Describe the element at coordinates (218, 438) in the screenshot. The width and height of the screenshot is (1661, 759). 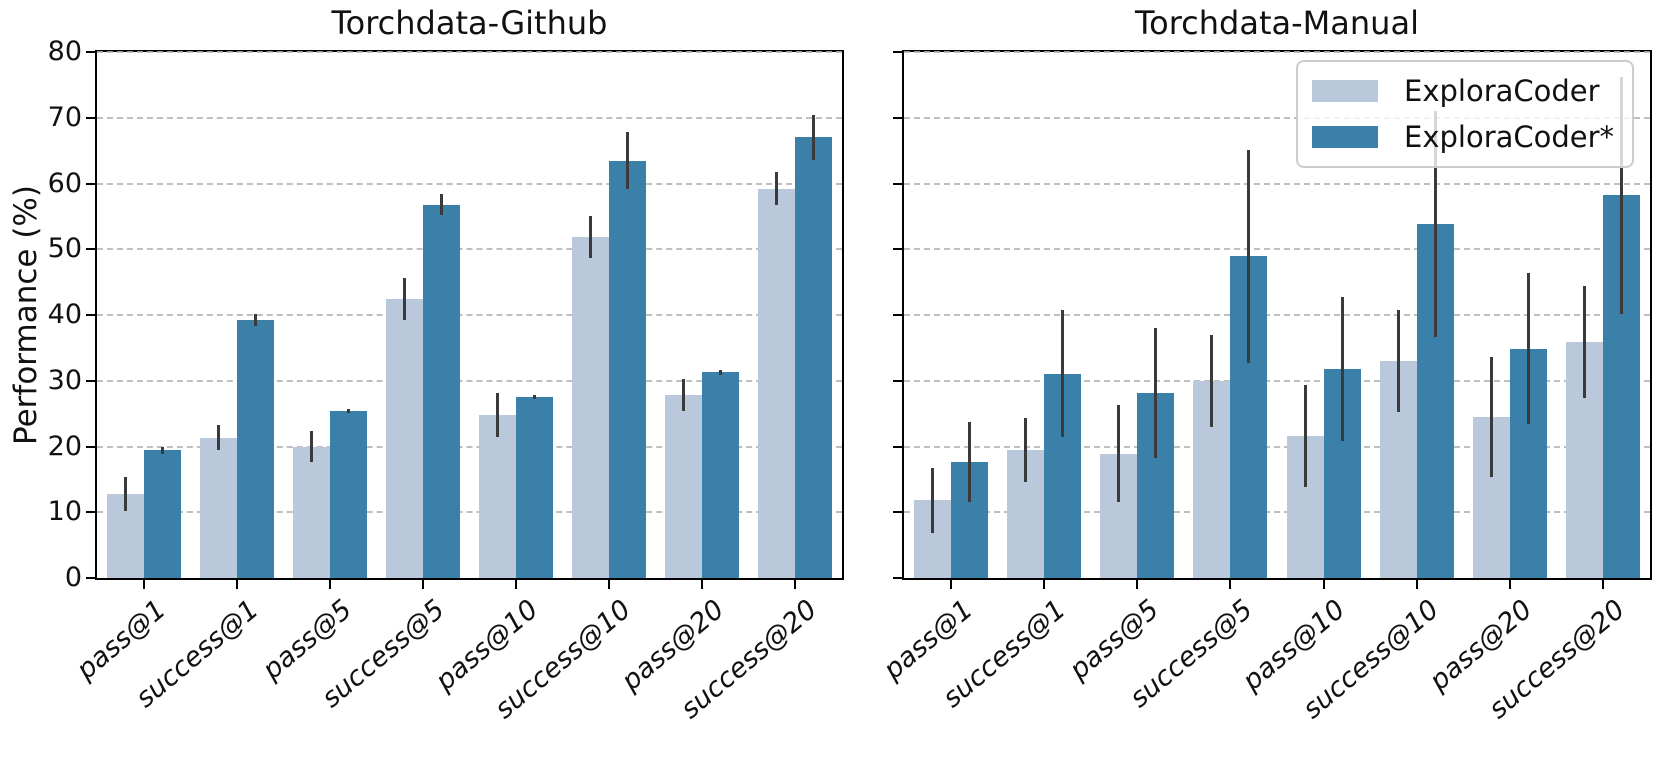
I see `error-bar-exploracoder-success@1` at that location.